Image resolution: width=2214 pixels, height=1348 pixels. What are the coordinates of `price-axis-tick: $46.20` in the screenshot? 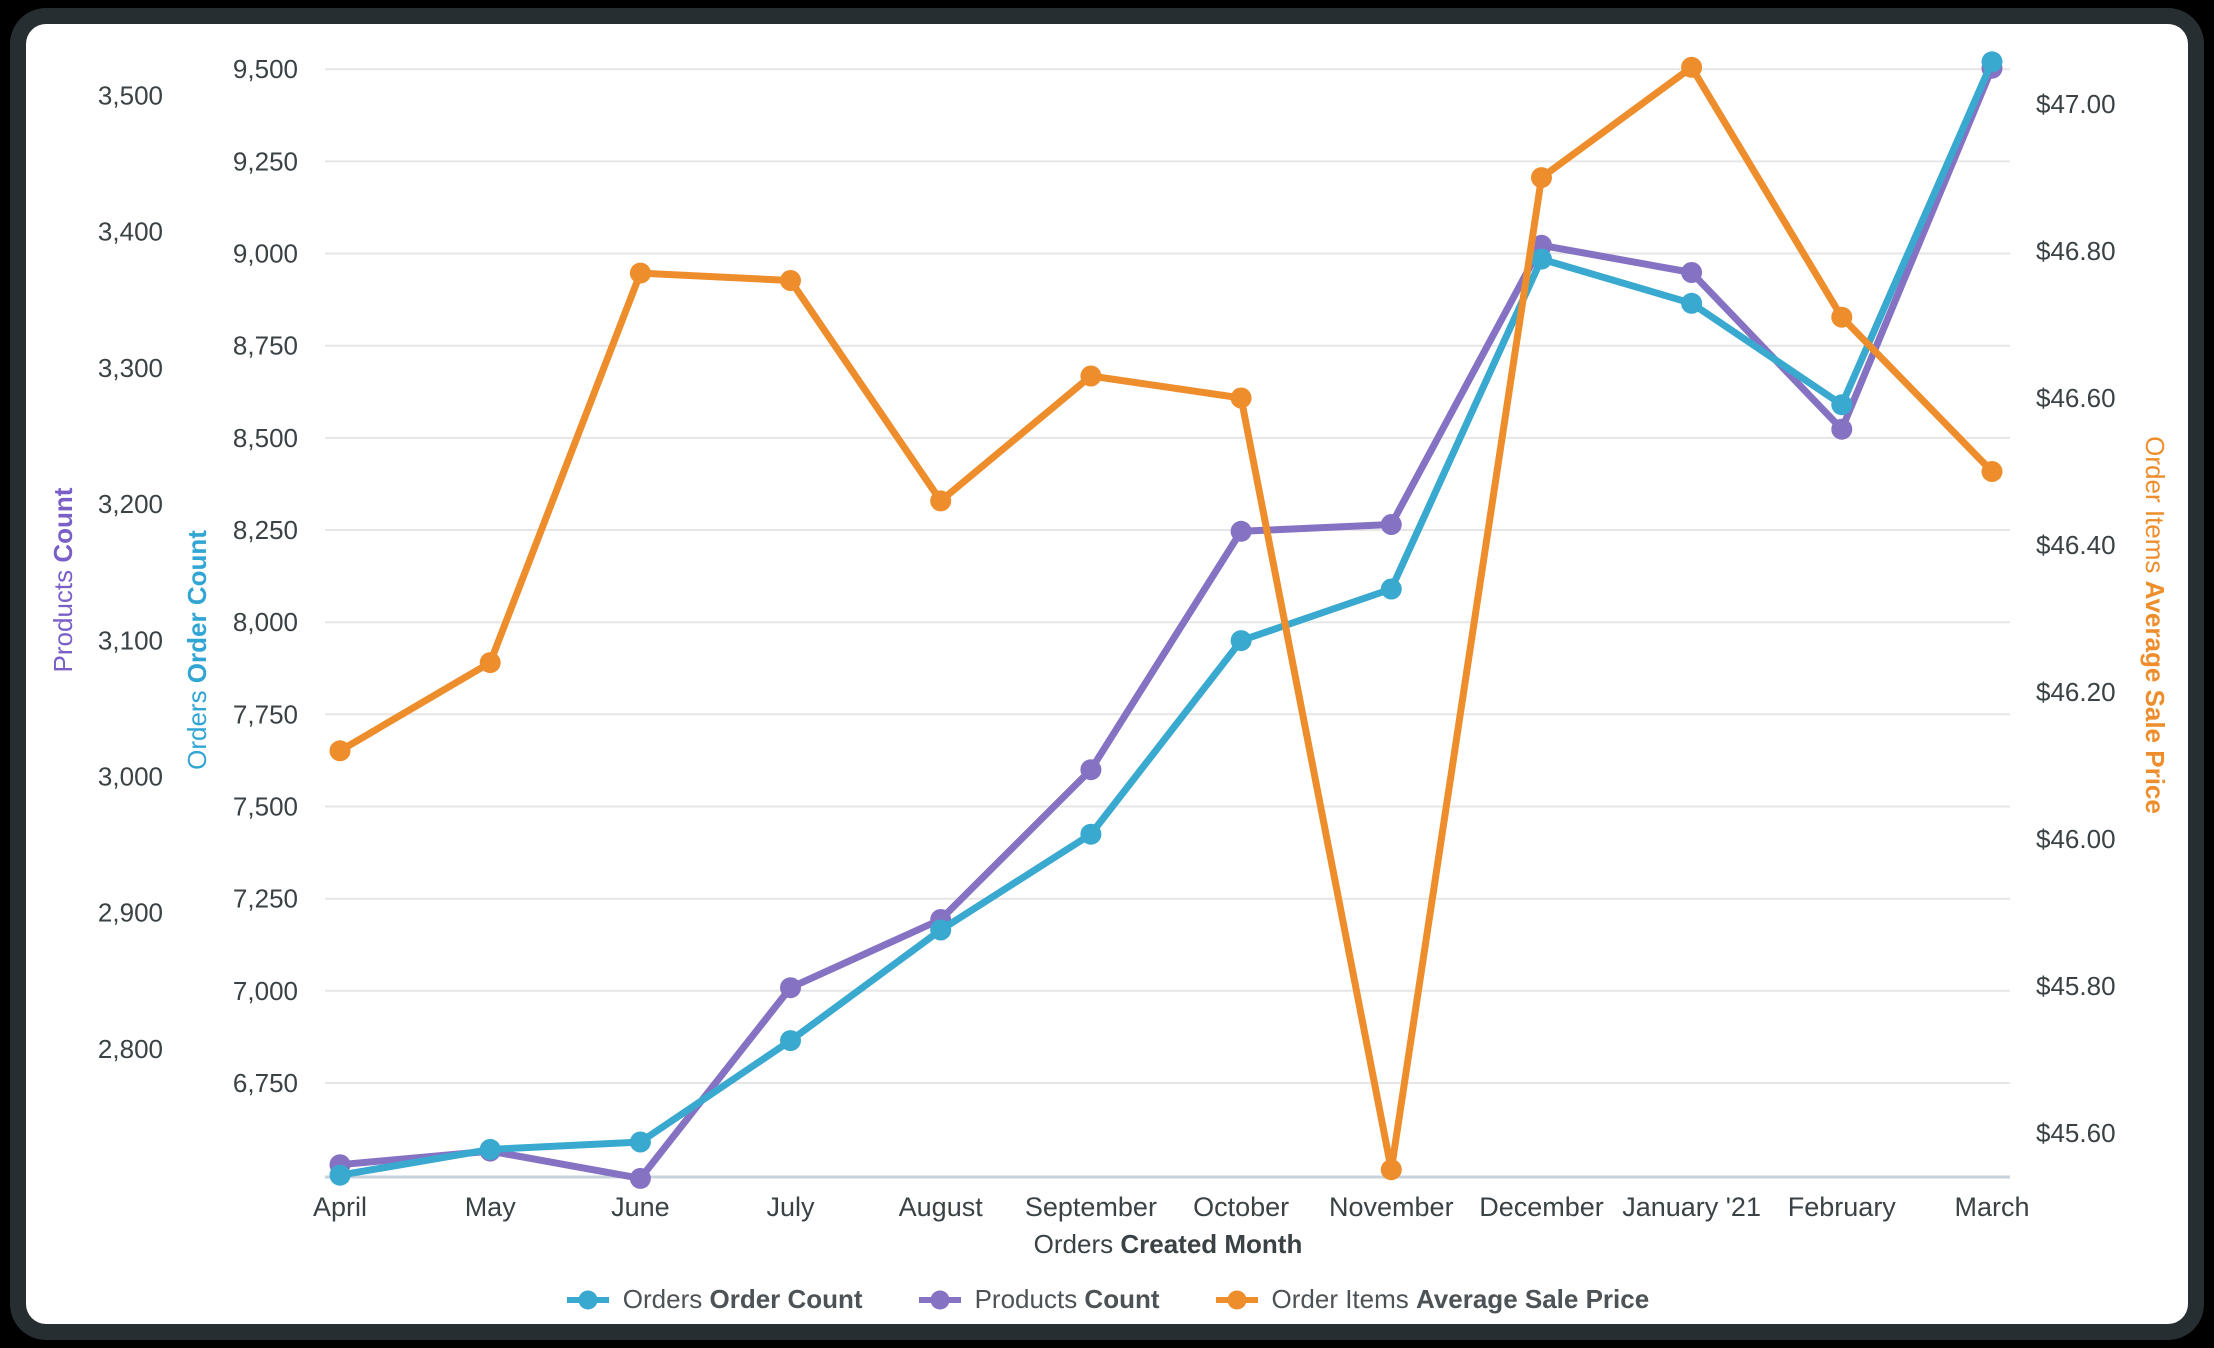 It's located at (2076, 692).